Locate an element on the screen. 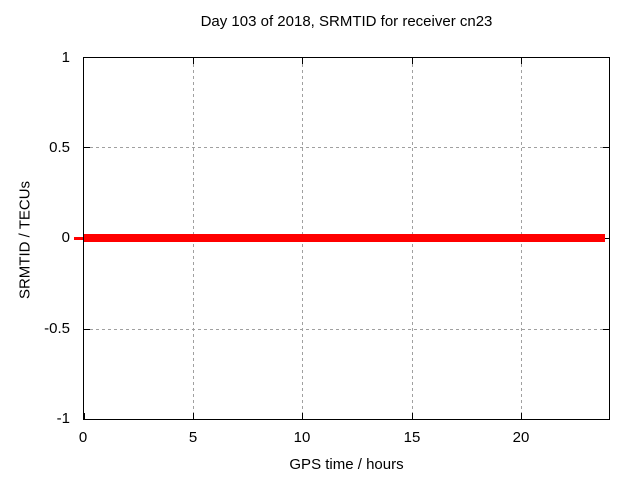  y-axis-label: SRMTID / TECUs is located at coordinates (25, 240).